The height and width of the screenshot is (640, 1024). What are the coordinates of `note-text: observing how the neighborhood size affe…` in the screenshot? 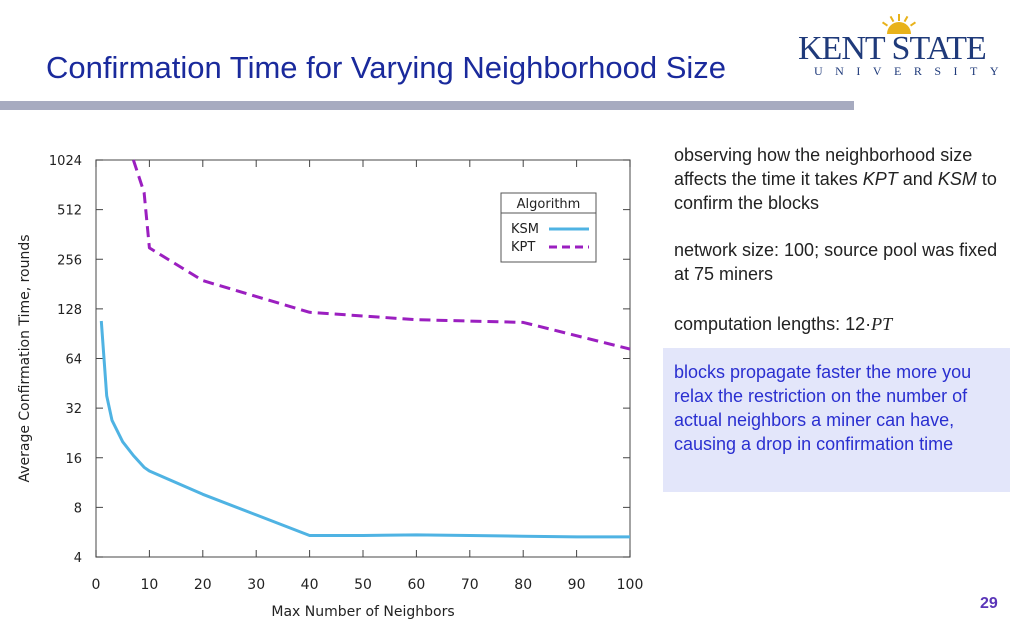 It's located at (823, 167).